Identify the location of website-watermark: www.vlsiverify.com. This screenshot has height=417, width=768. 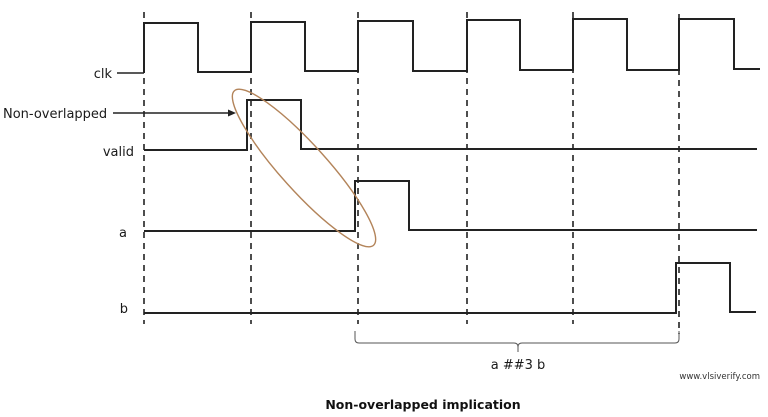
(719, 377).